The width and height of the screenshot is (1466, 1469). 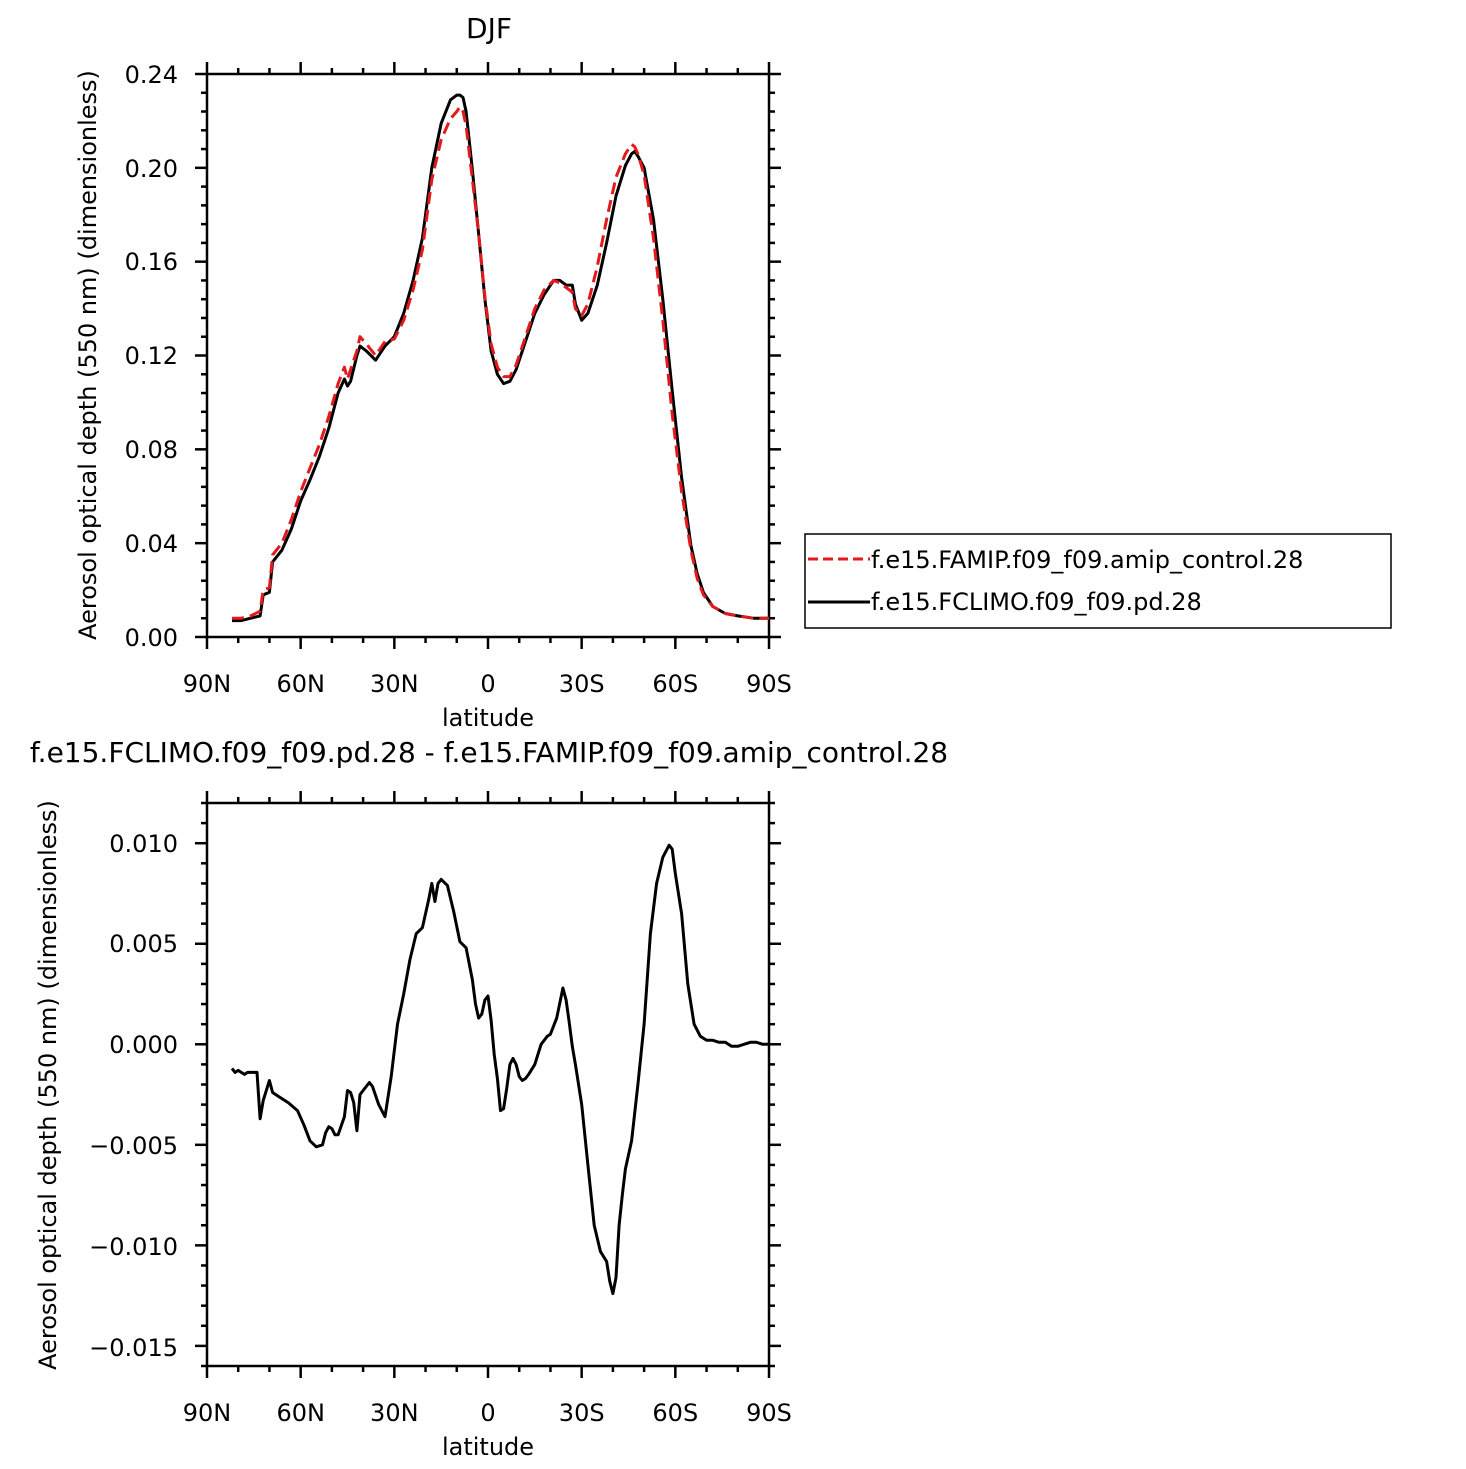 What do you see at coordinates (769, 684) in the screenshot?
I see `top-xtick-label: 90S` at bounding box center [769, 684].